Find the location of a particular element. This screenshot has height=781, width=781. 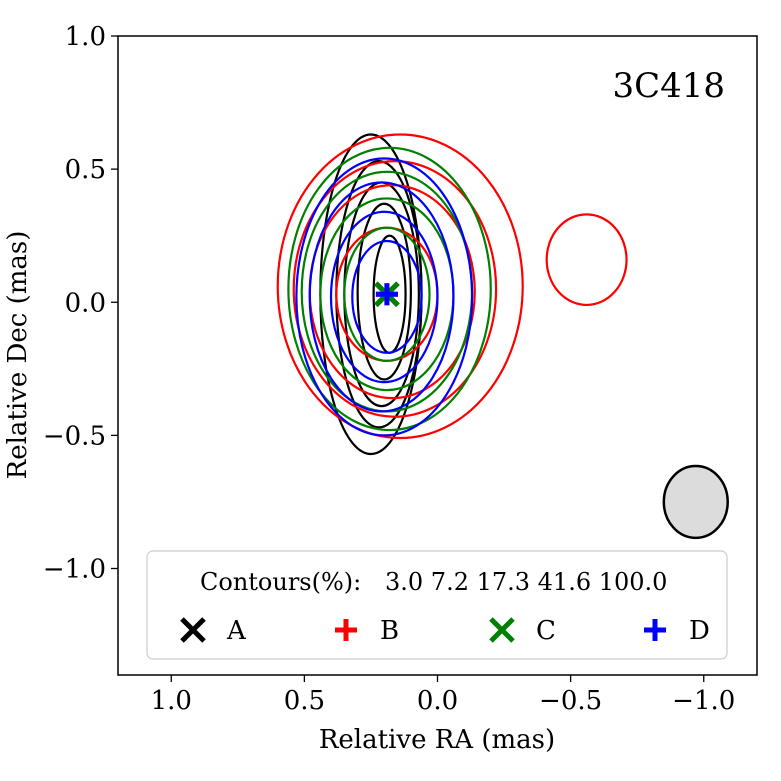

y-tick-label-1: 0.5 is located at coordinates (85, 170).